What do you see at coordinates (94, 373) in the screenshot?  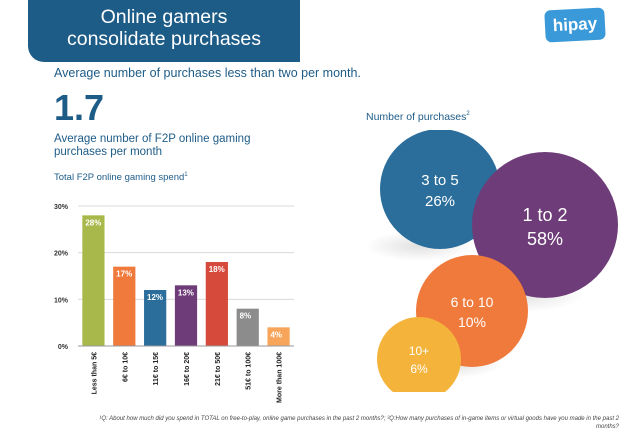 I see `x-tick-label: Less than 5€` at bounding box center [94, 373].